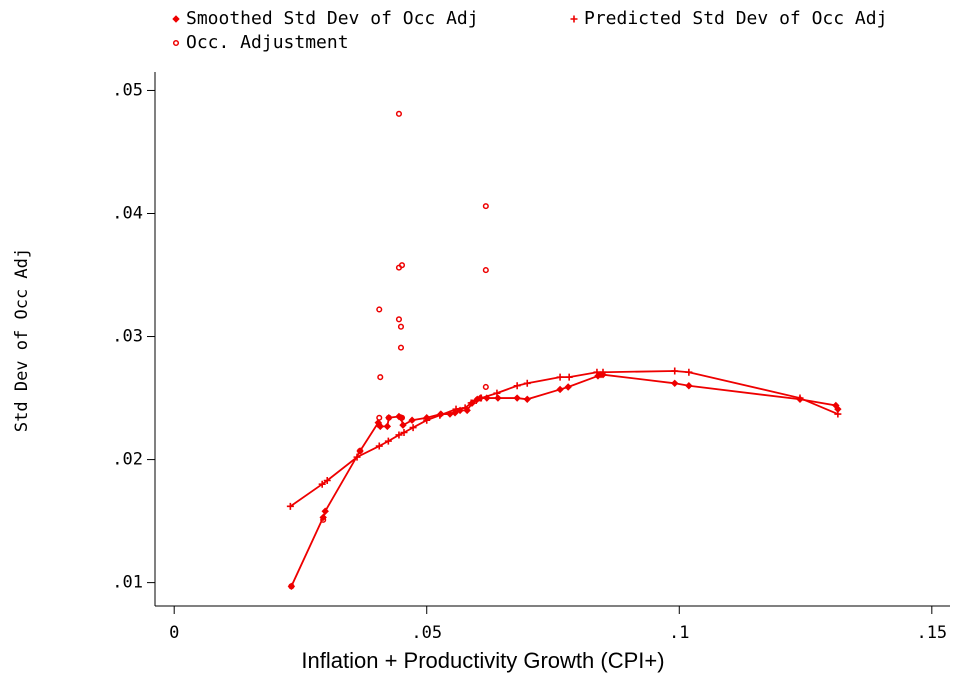 This screenshot has width=955, height=679. I want to click on series-line, so click(564, 439).